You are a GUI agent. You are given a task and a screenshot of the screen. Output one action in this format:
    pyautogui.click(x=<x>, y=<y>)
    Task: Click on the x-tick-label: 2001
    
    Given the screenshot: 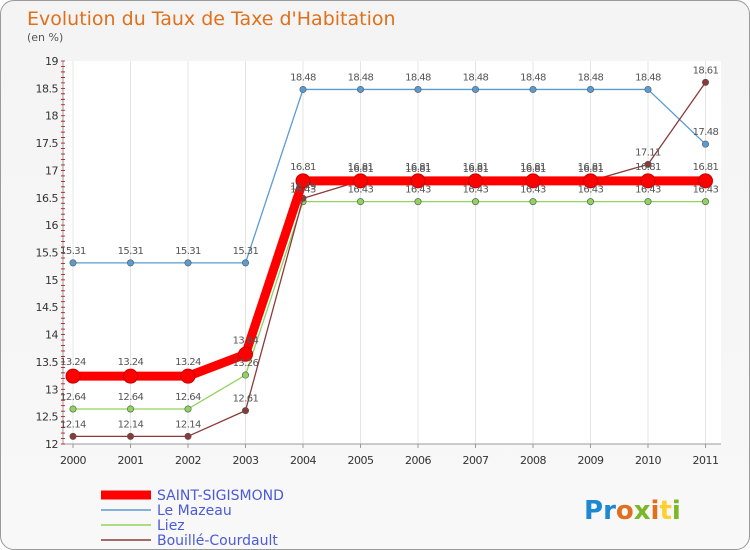 What is the action you would take?
    pyautogui.click(x=131, y=460)
    